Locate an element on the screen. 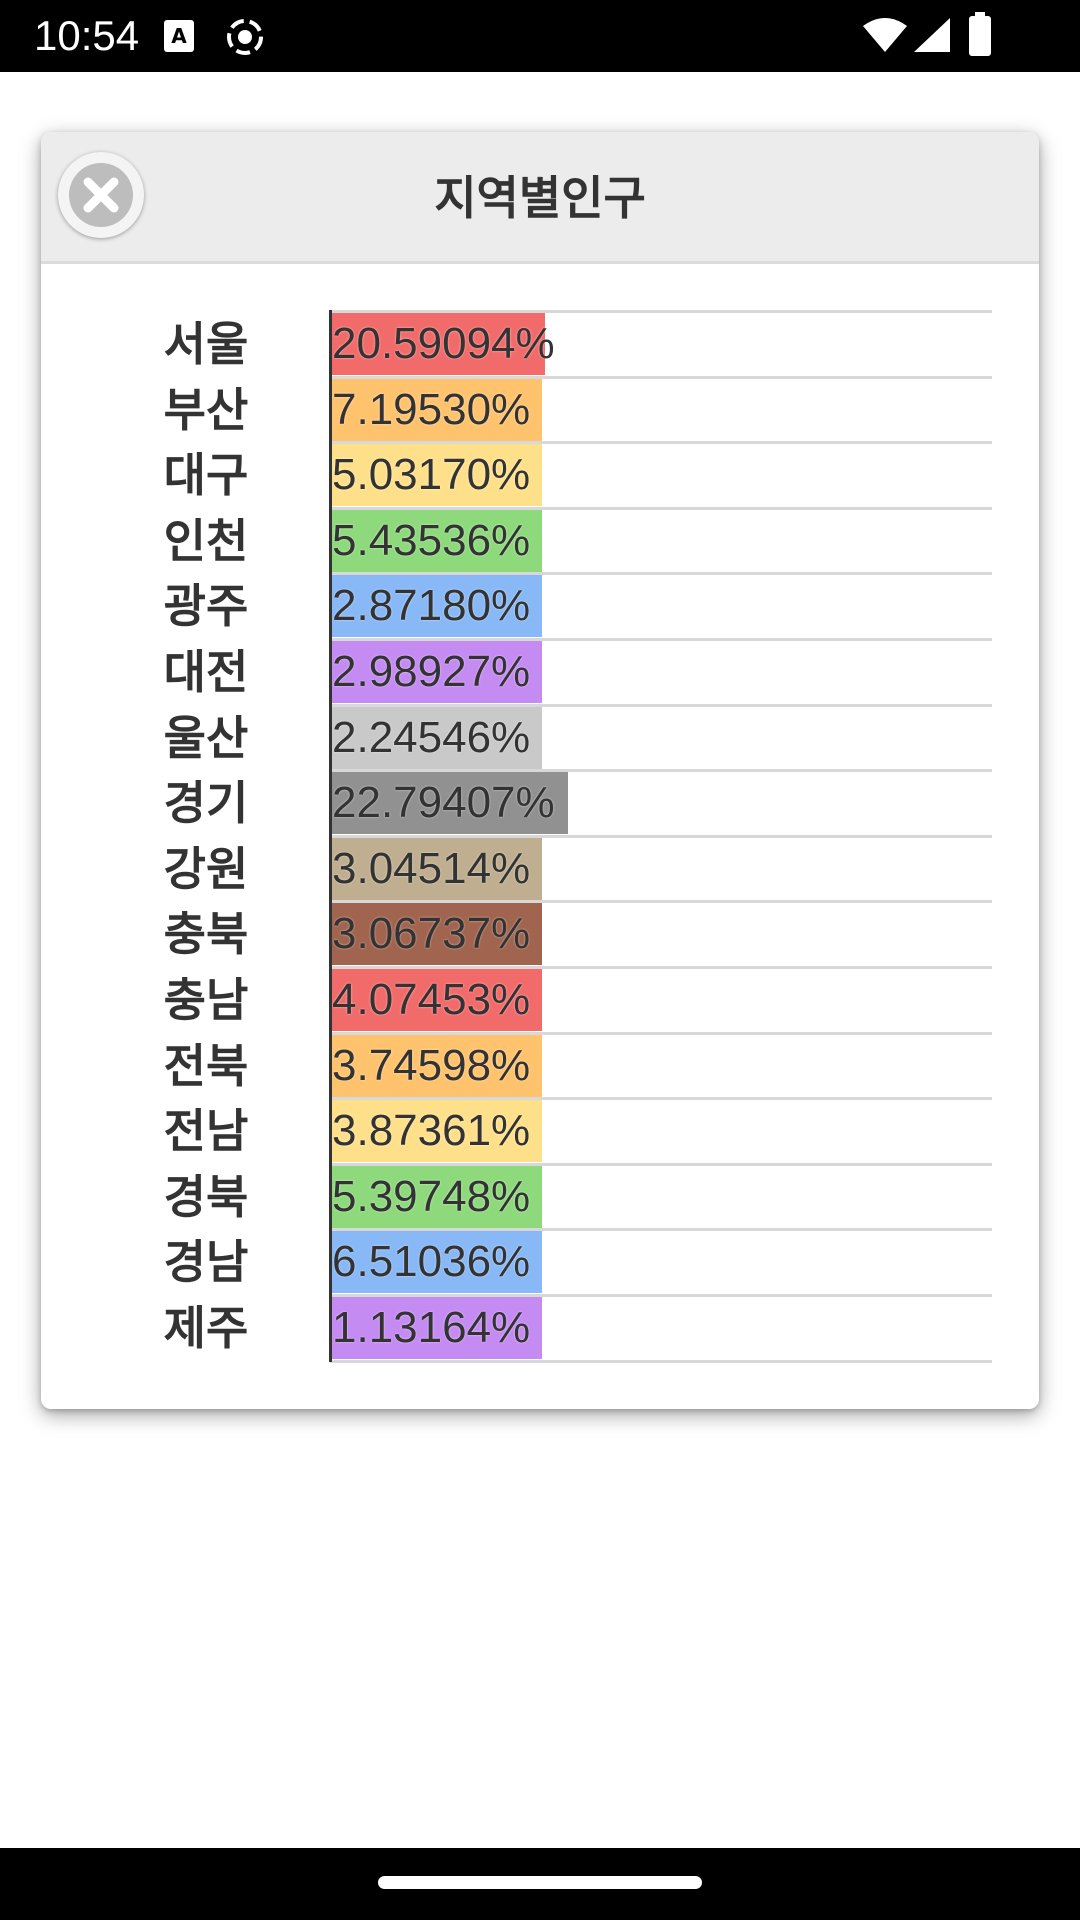  region-label: 부산 is located at coordinates (206, 409).